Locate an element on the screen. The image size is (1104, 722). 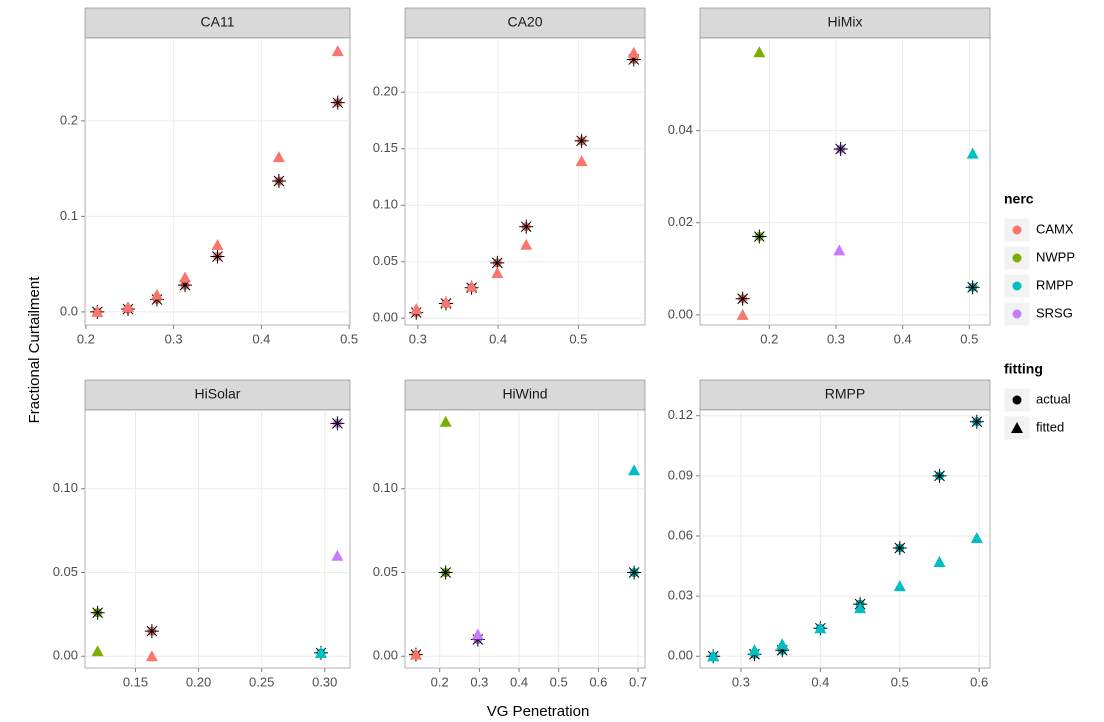
strip-title: HiSolar is located at coordinates (218, 394).